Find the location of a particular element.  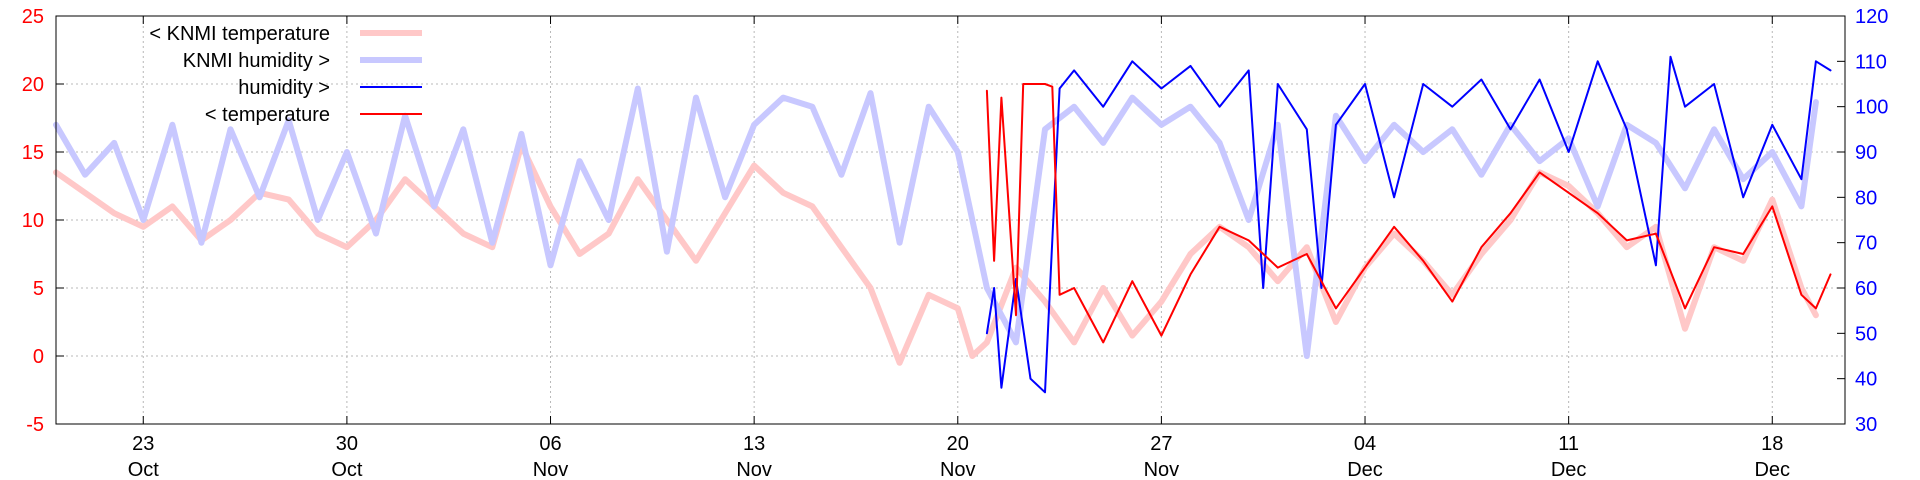

right-tick-label: 70 is located at coordinates (1866, 244).